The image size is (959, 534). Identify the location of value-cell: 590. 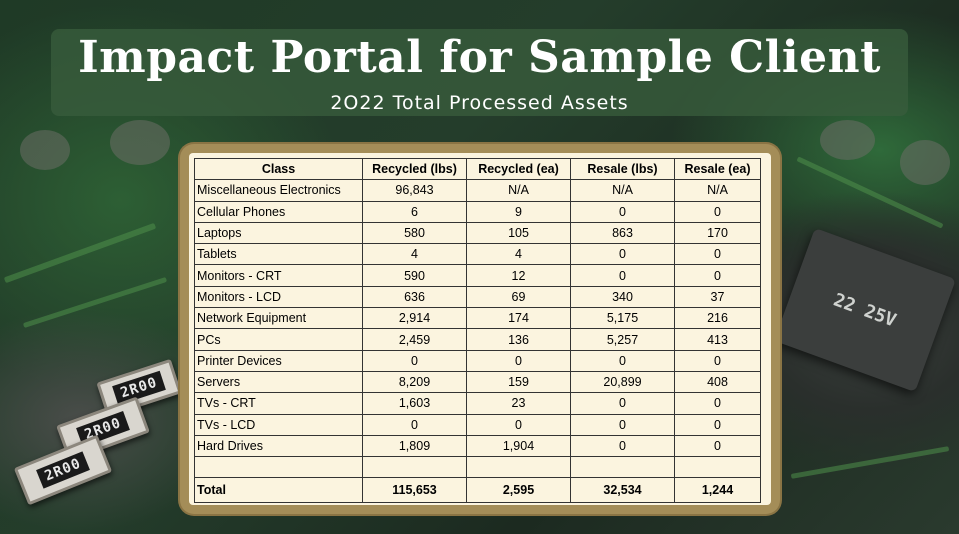
(414, 275).